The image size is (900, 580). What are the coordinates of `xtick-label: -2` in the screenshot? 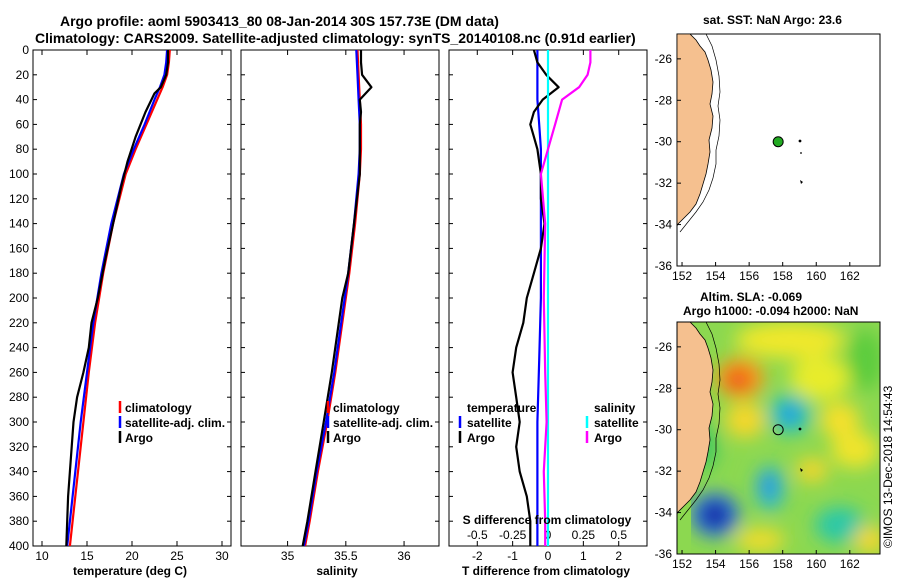 It's located at (477, 556).